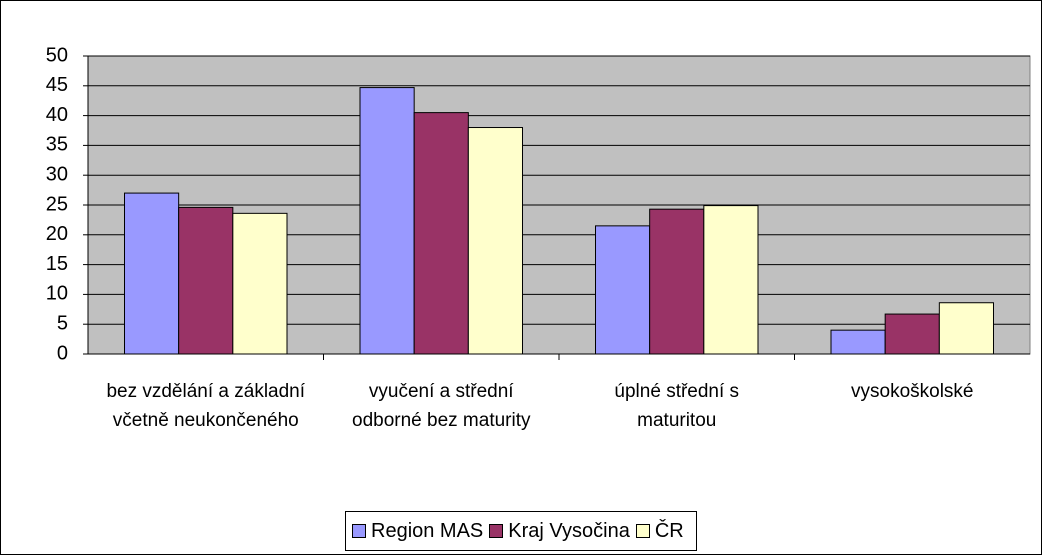 This screenshot has height=555, width=1042. Describe the element at coordinates (57, 55) in the screenshot. I see `y-tick-label: 50` at that location.